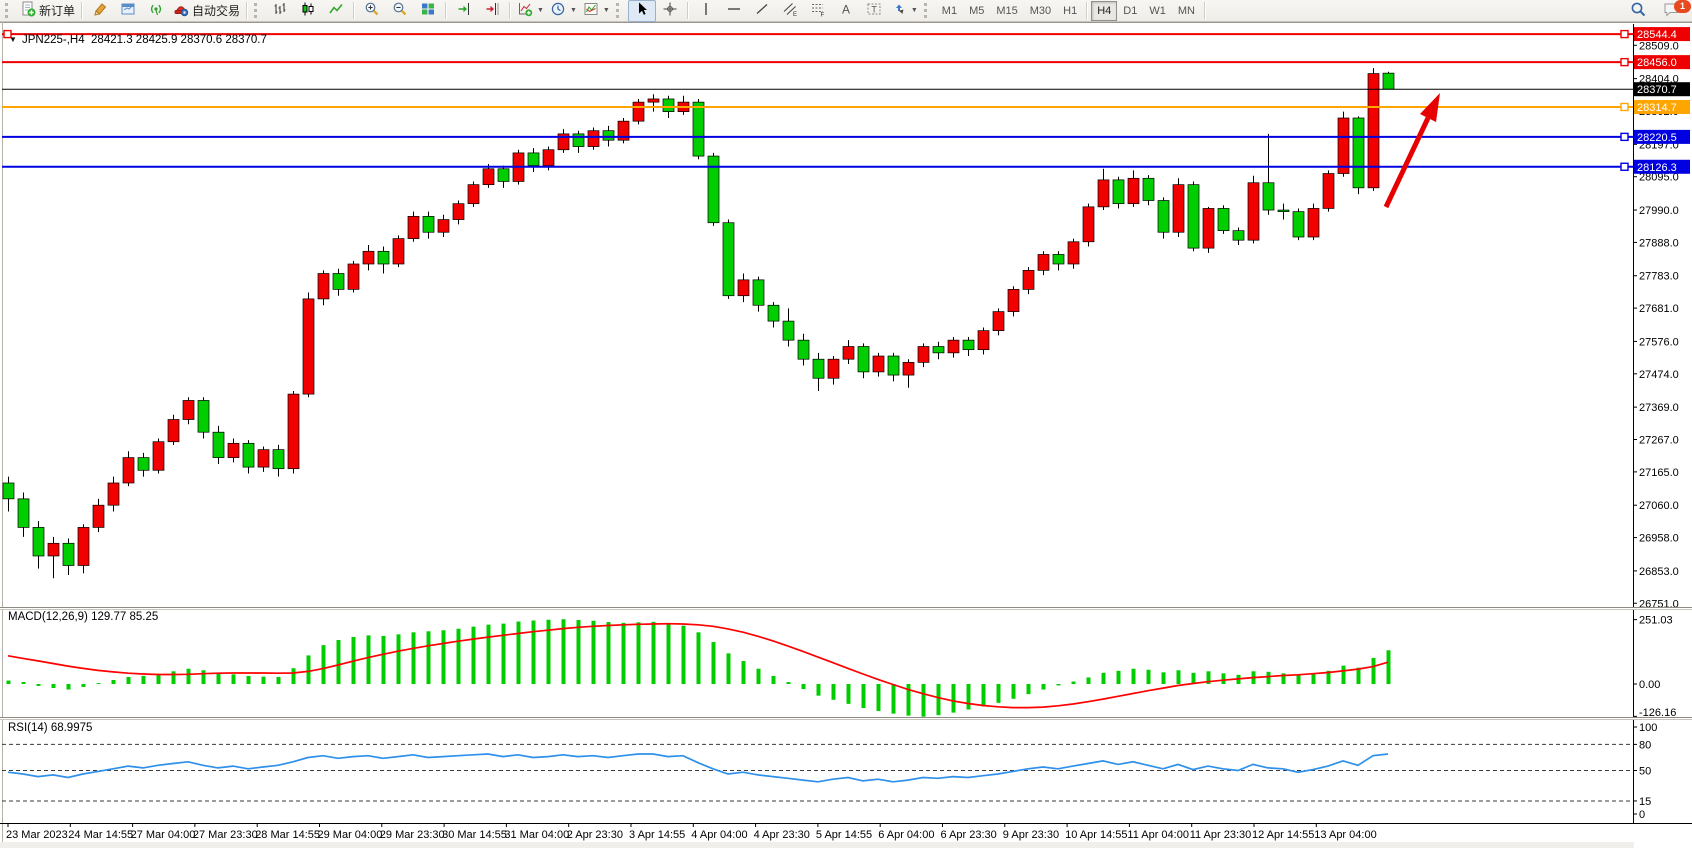  I want to click on time-tick-label: 30 Mar 14:55, so click(474, 835).